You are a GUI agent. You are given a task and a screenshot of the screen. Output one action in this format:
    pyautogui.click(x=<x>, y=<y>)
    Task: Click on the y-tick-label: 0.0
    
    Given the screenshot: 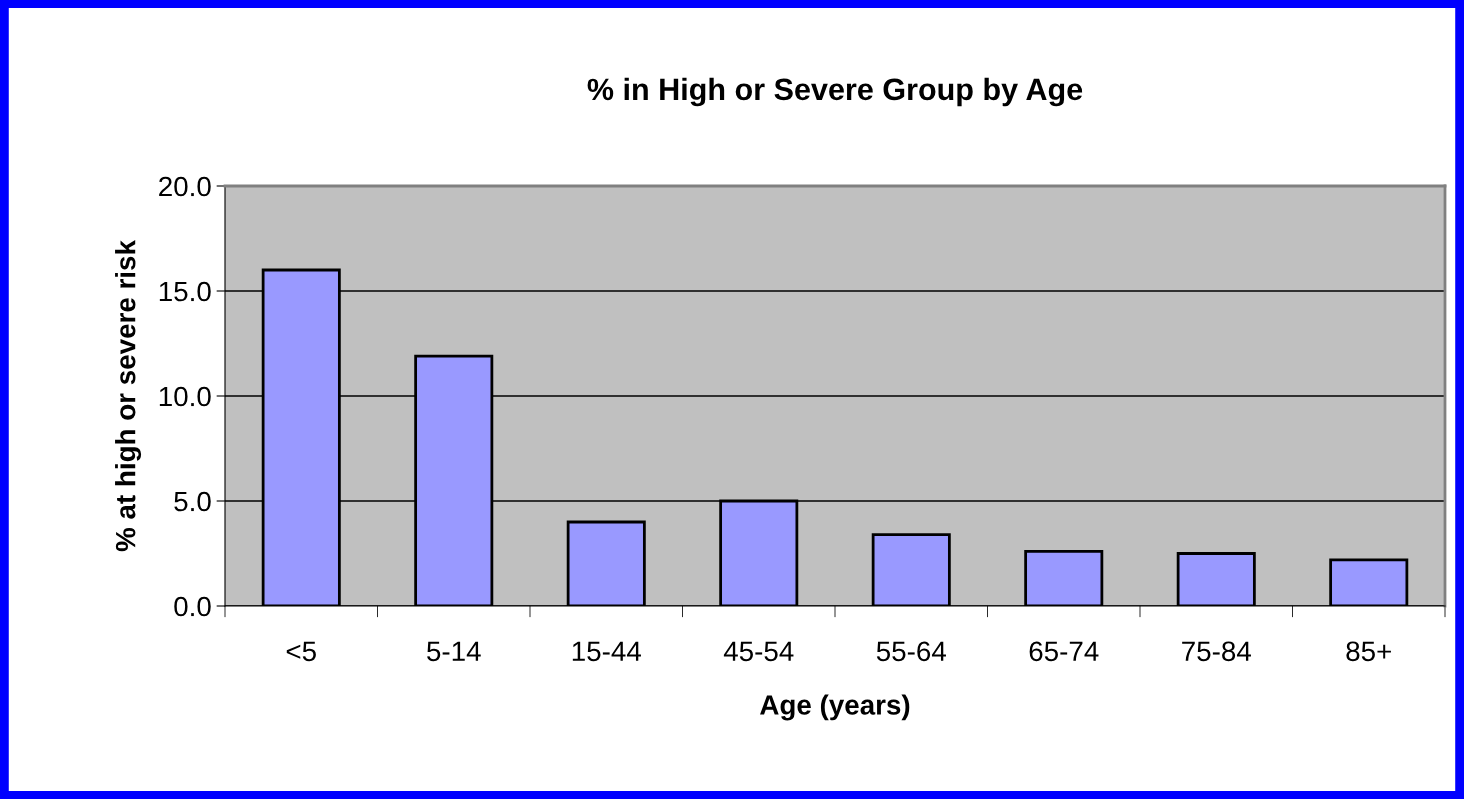 What is the action you would take?
    pyautogui.click(x=192, y=606)
    